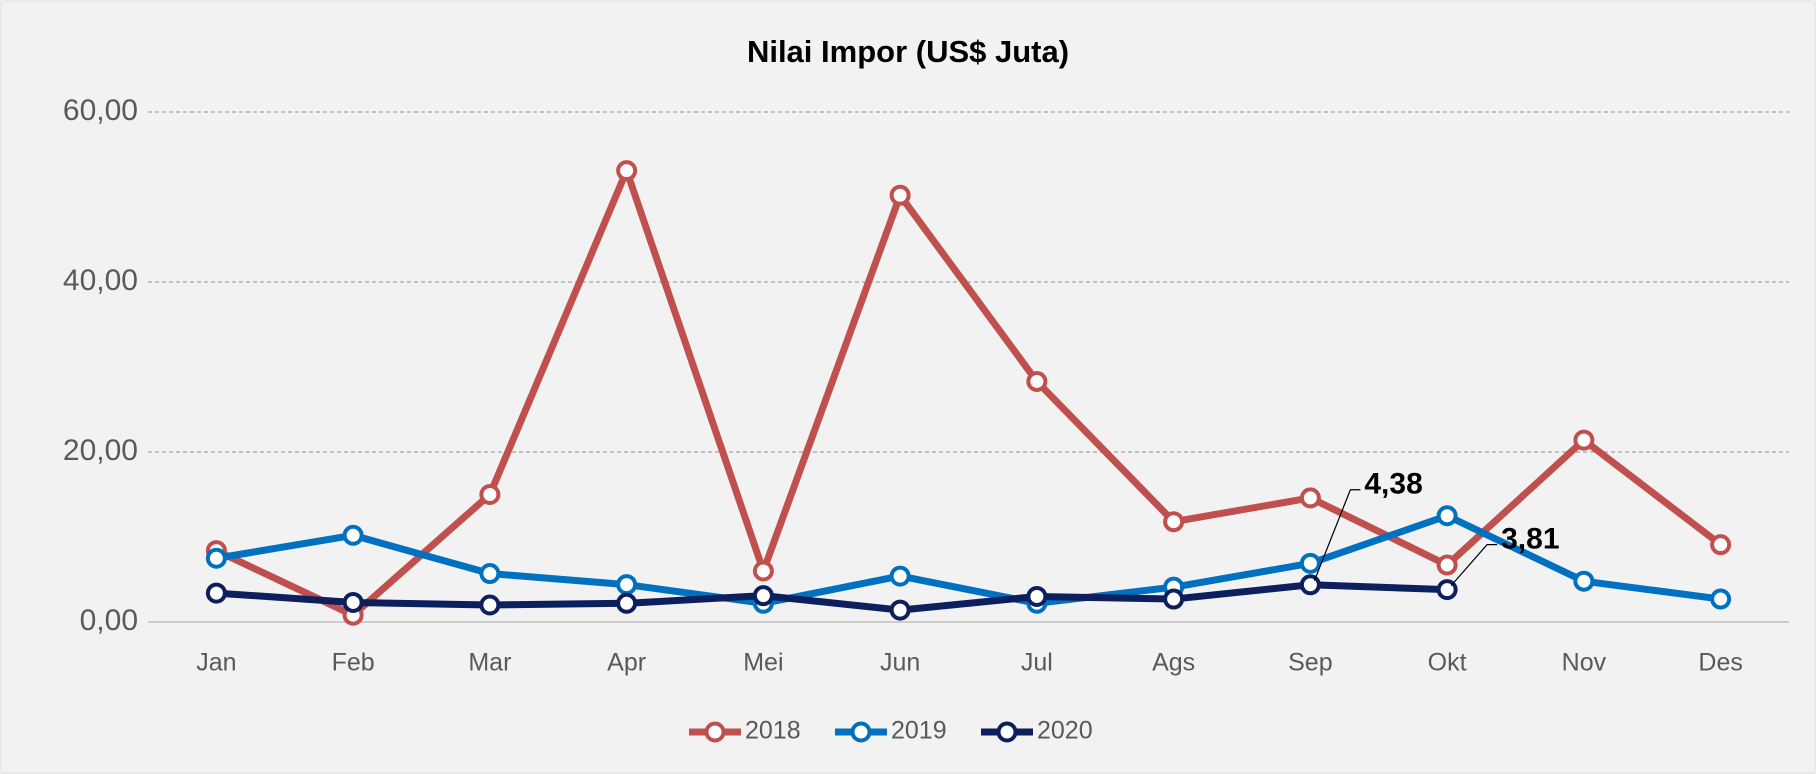 The height and width of the screenshot is (774, 1816). What do you see at coordinates (489, 663) in the screenshot?
I see `x-tick-label: Mar` at bounding box center [489, 663].